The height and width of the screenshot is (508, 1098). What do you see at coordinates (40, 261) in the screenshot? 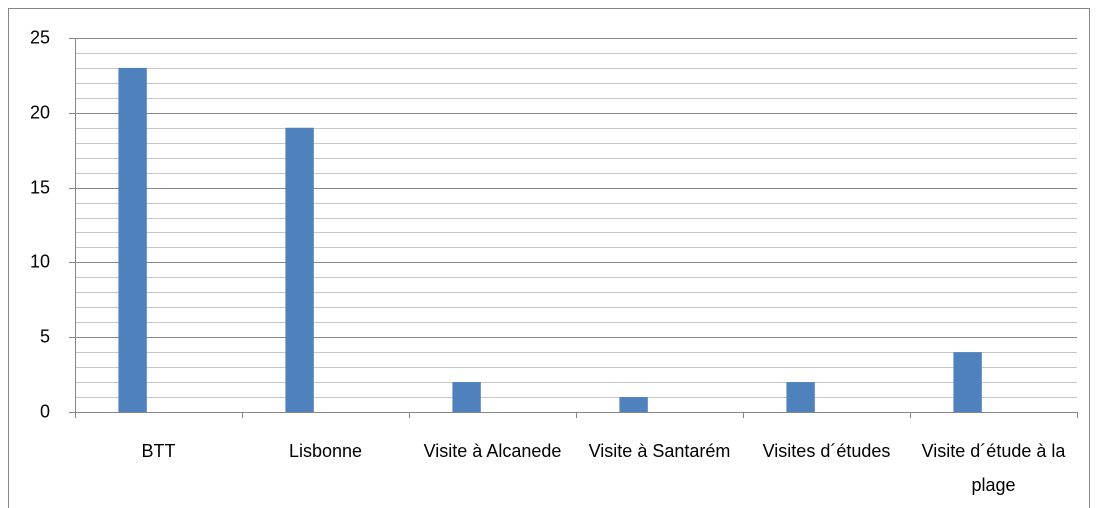
I see `y-tick-label: 10` at bounding box center [40, 261].